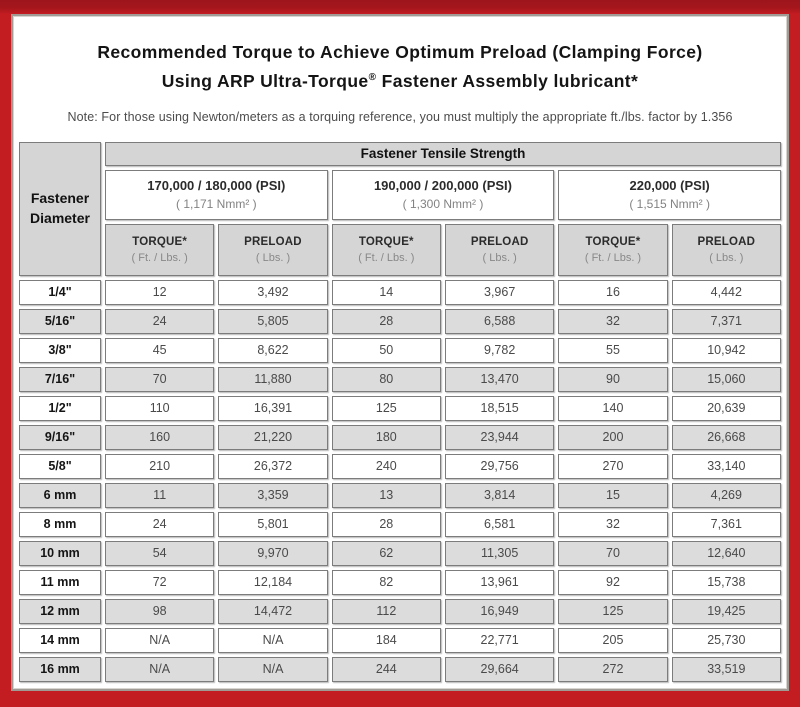 This screenshot has height=707, width=800. What do you see at coordinates (499, 408) in the screenshot?
I see `preload-value-cell: 18,515` at bounding box center [499, 408].